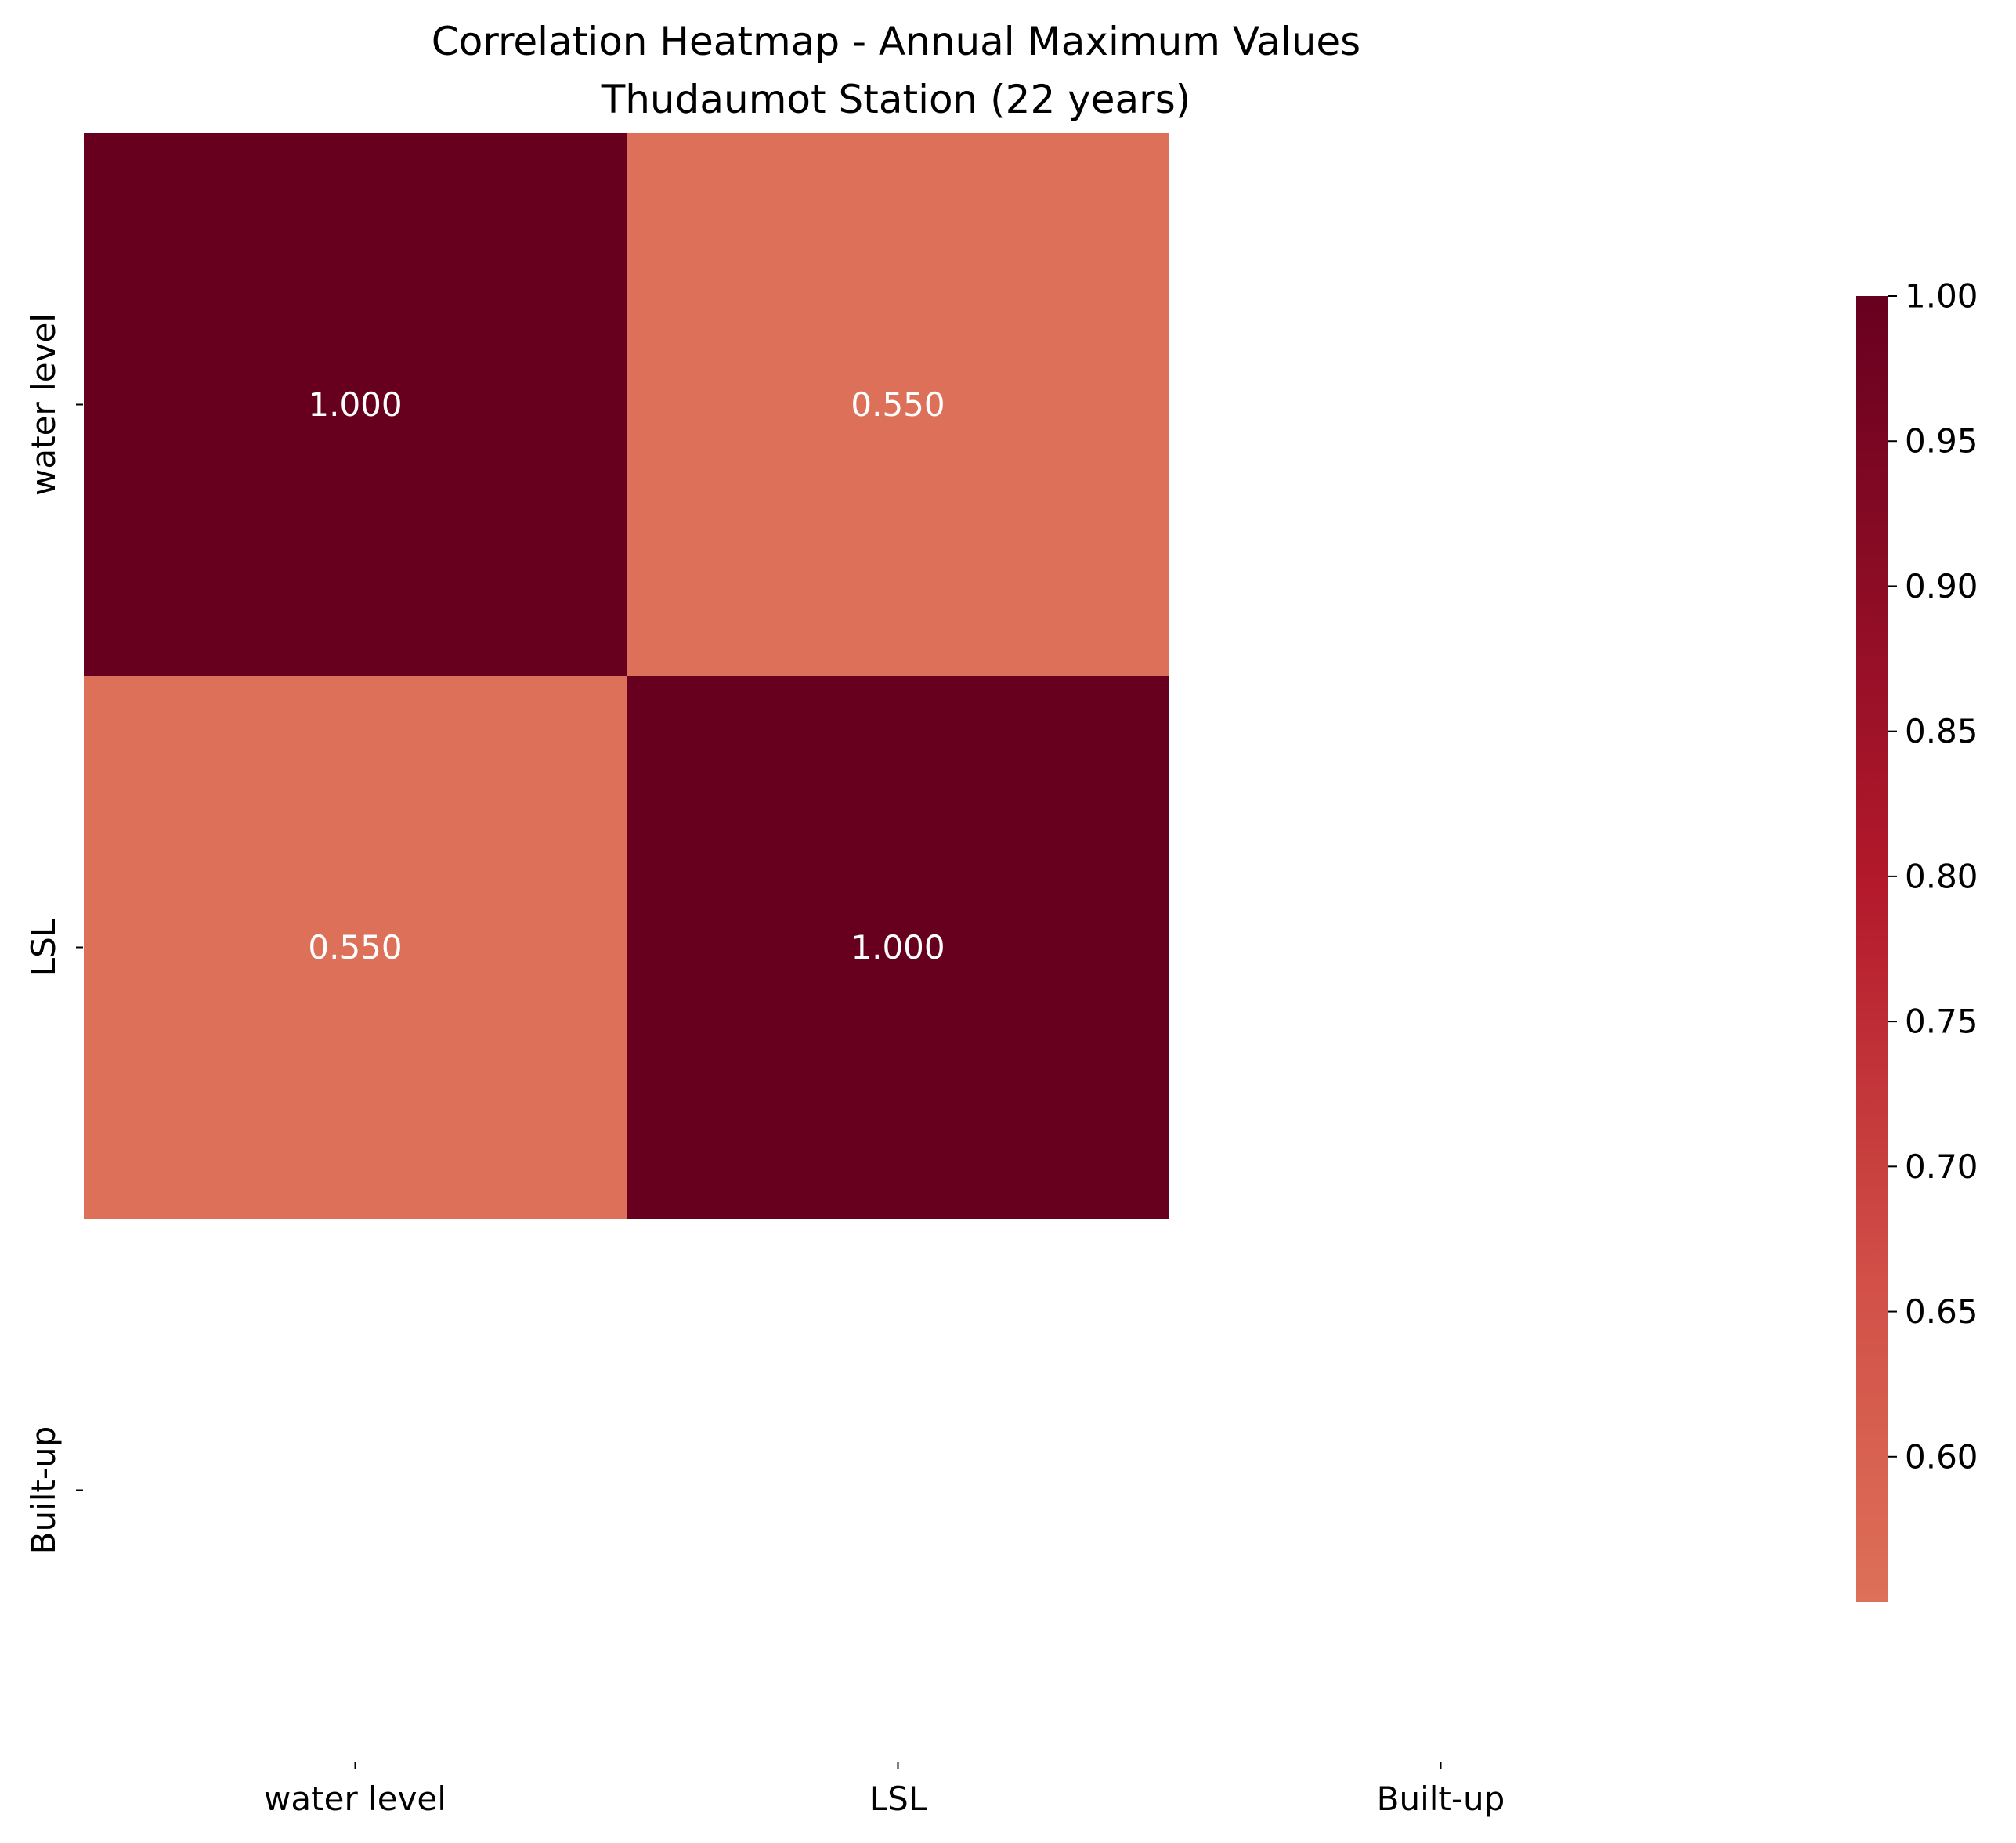  I want to click on y-tick-label: water level, so click(43, 405).